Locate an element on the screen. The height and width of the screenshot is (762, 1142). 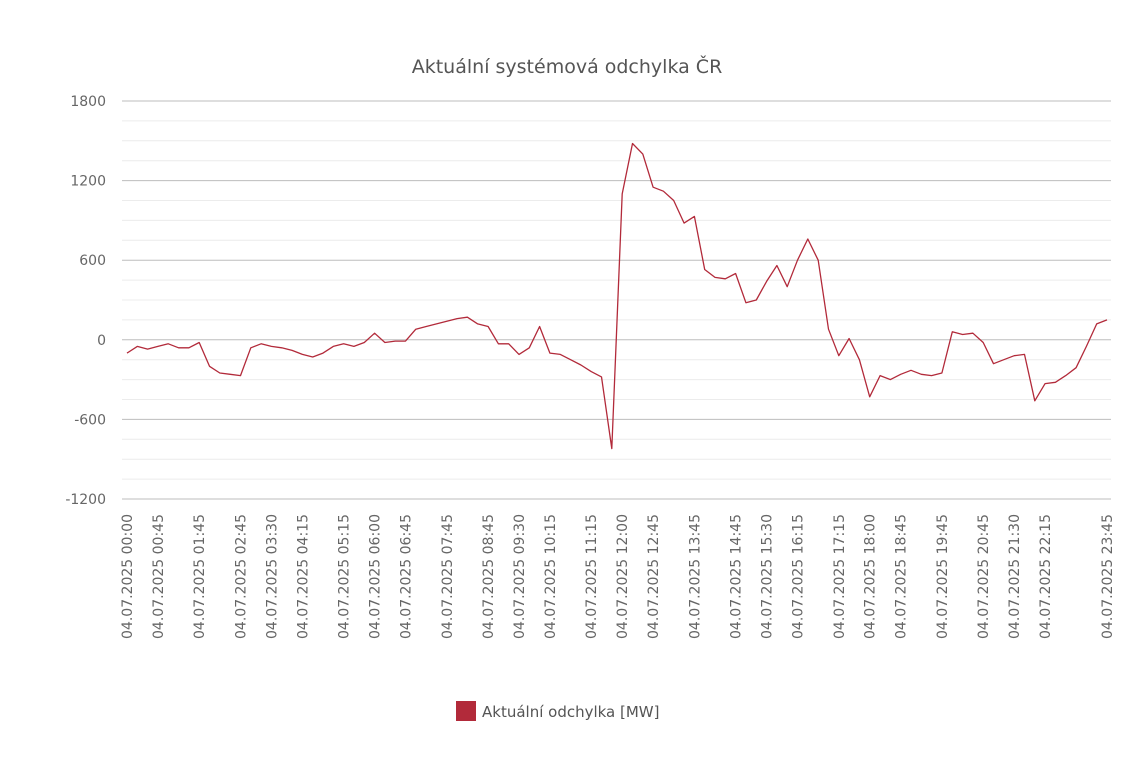
legend-swatch is located at coordinates (466, 711).